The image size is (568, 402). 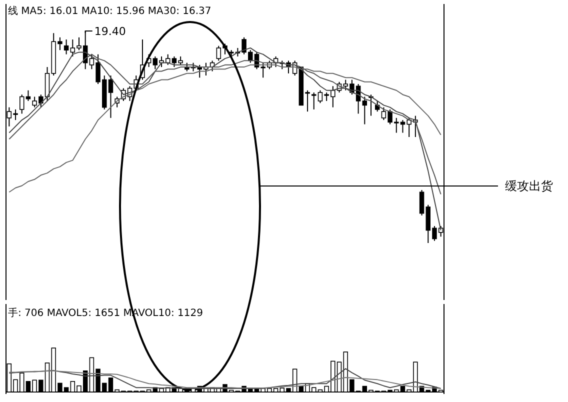 I want to click on chart-title: 线 MA5: 16.01 MA10: 15.96 MA30: 16.37, so click(x=110, y=11).